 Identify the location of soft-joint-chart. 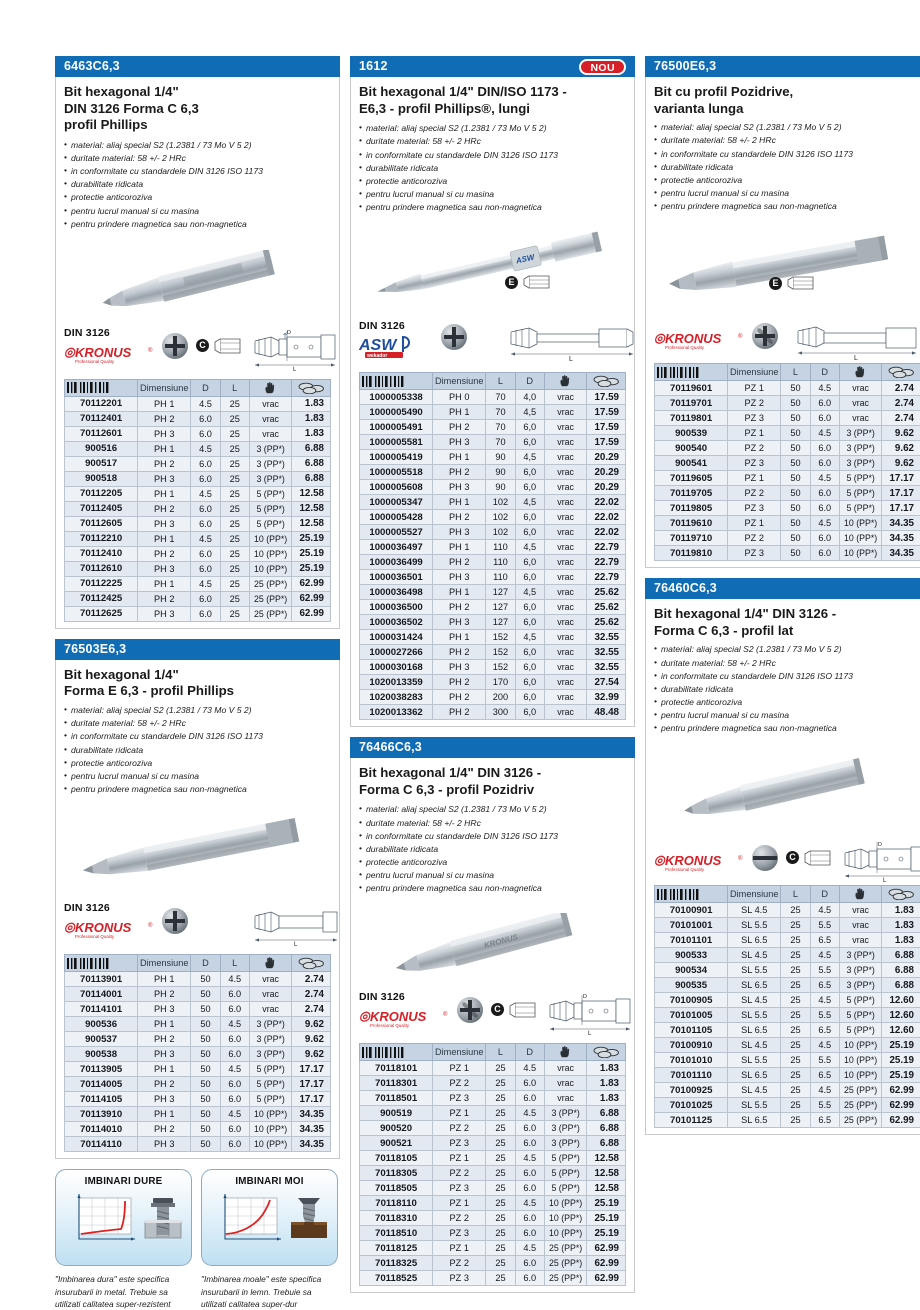
(247, 1220).